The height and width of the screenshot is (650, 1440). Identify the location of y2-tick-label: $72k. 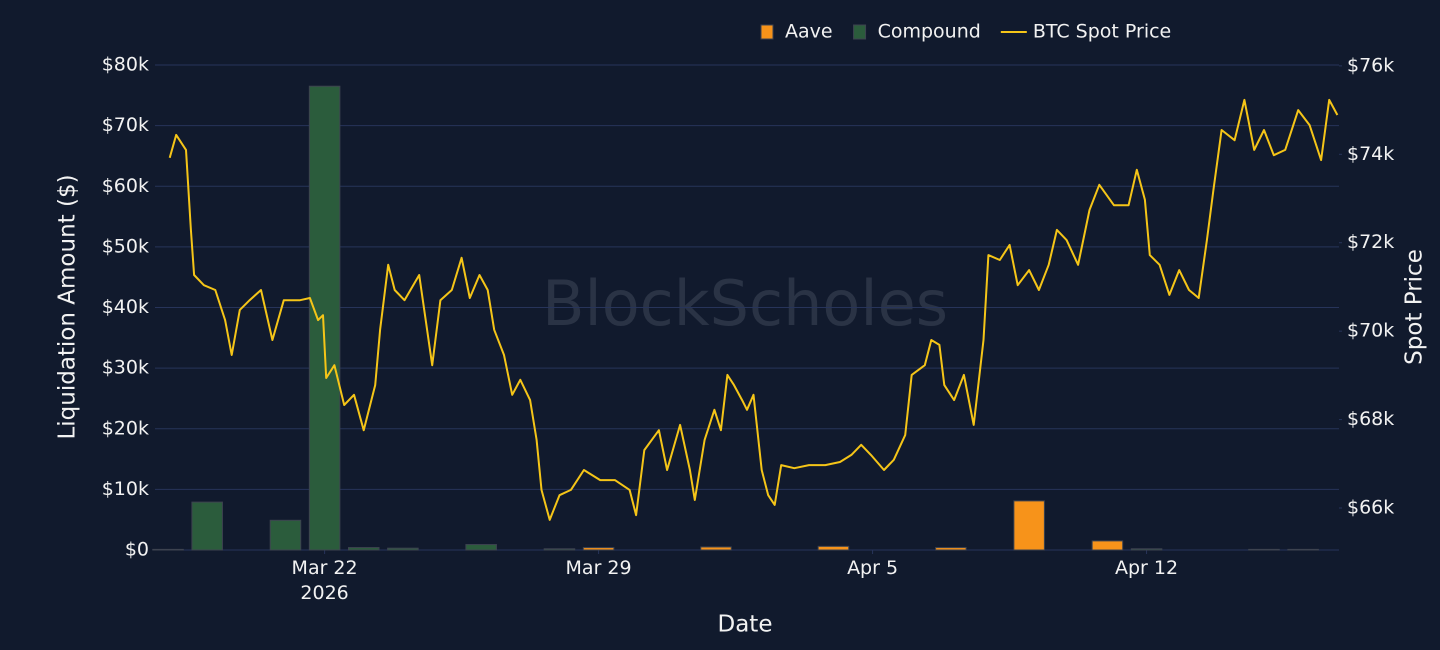
(1370, 242).